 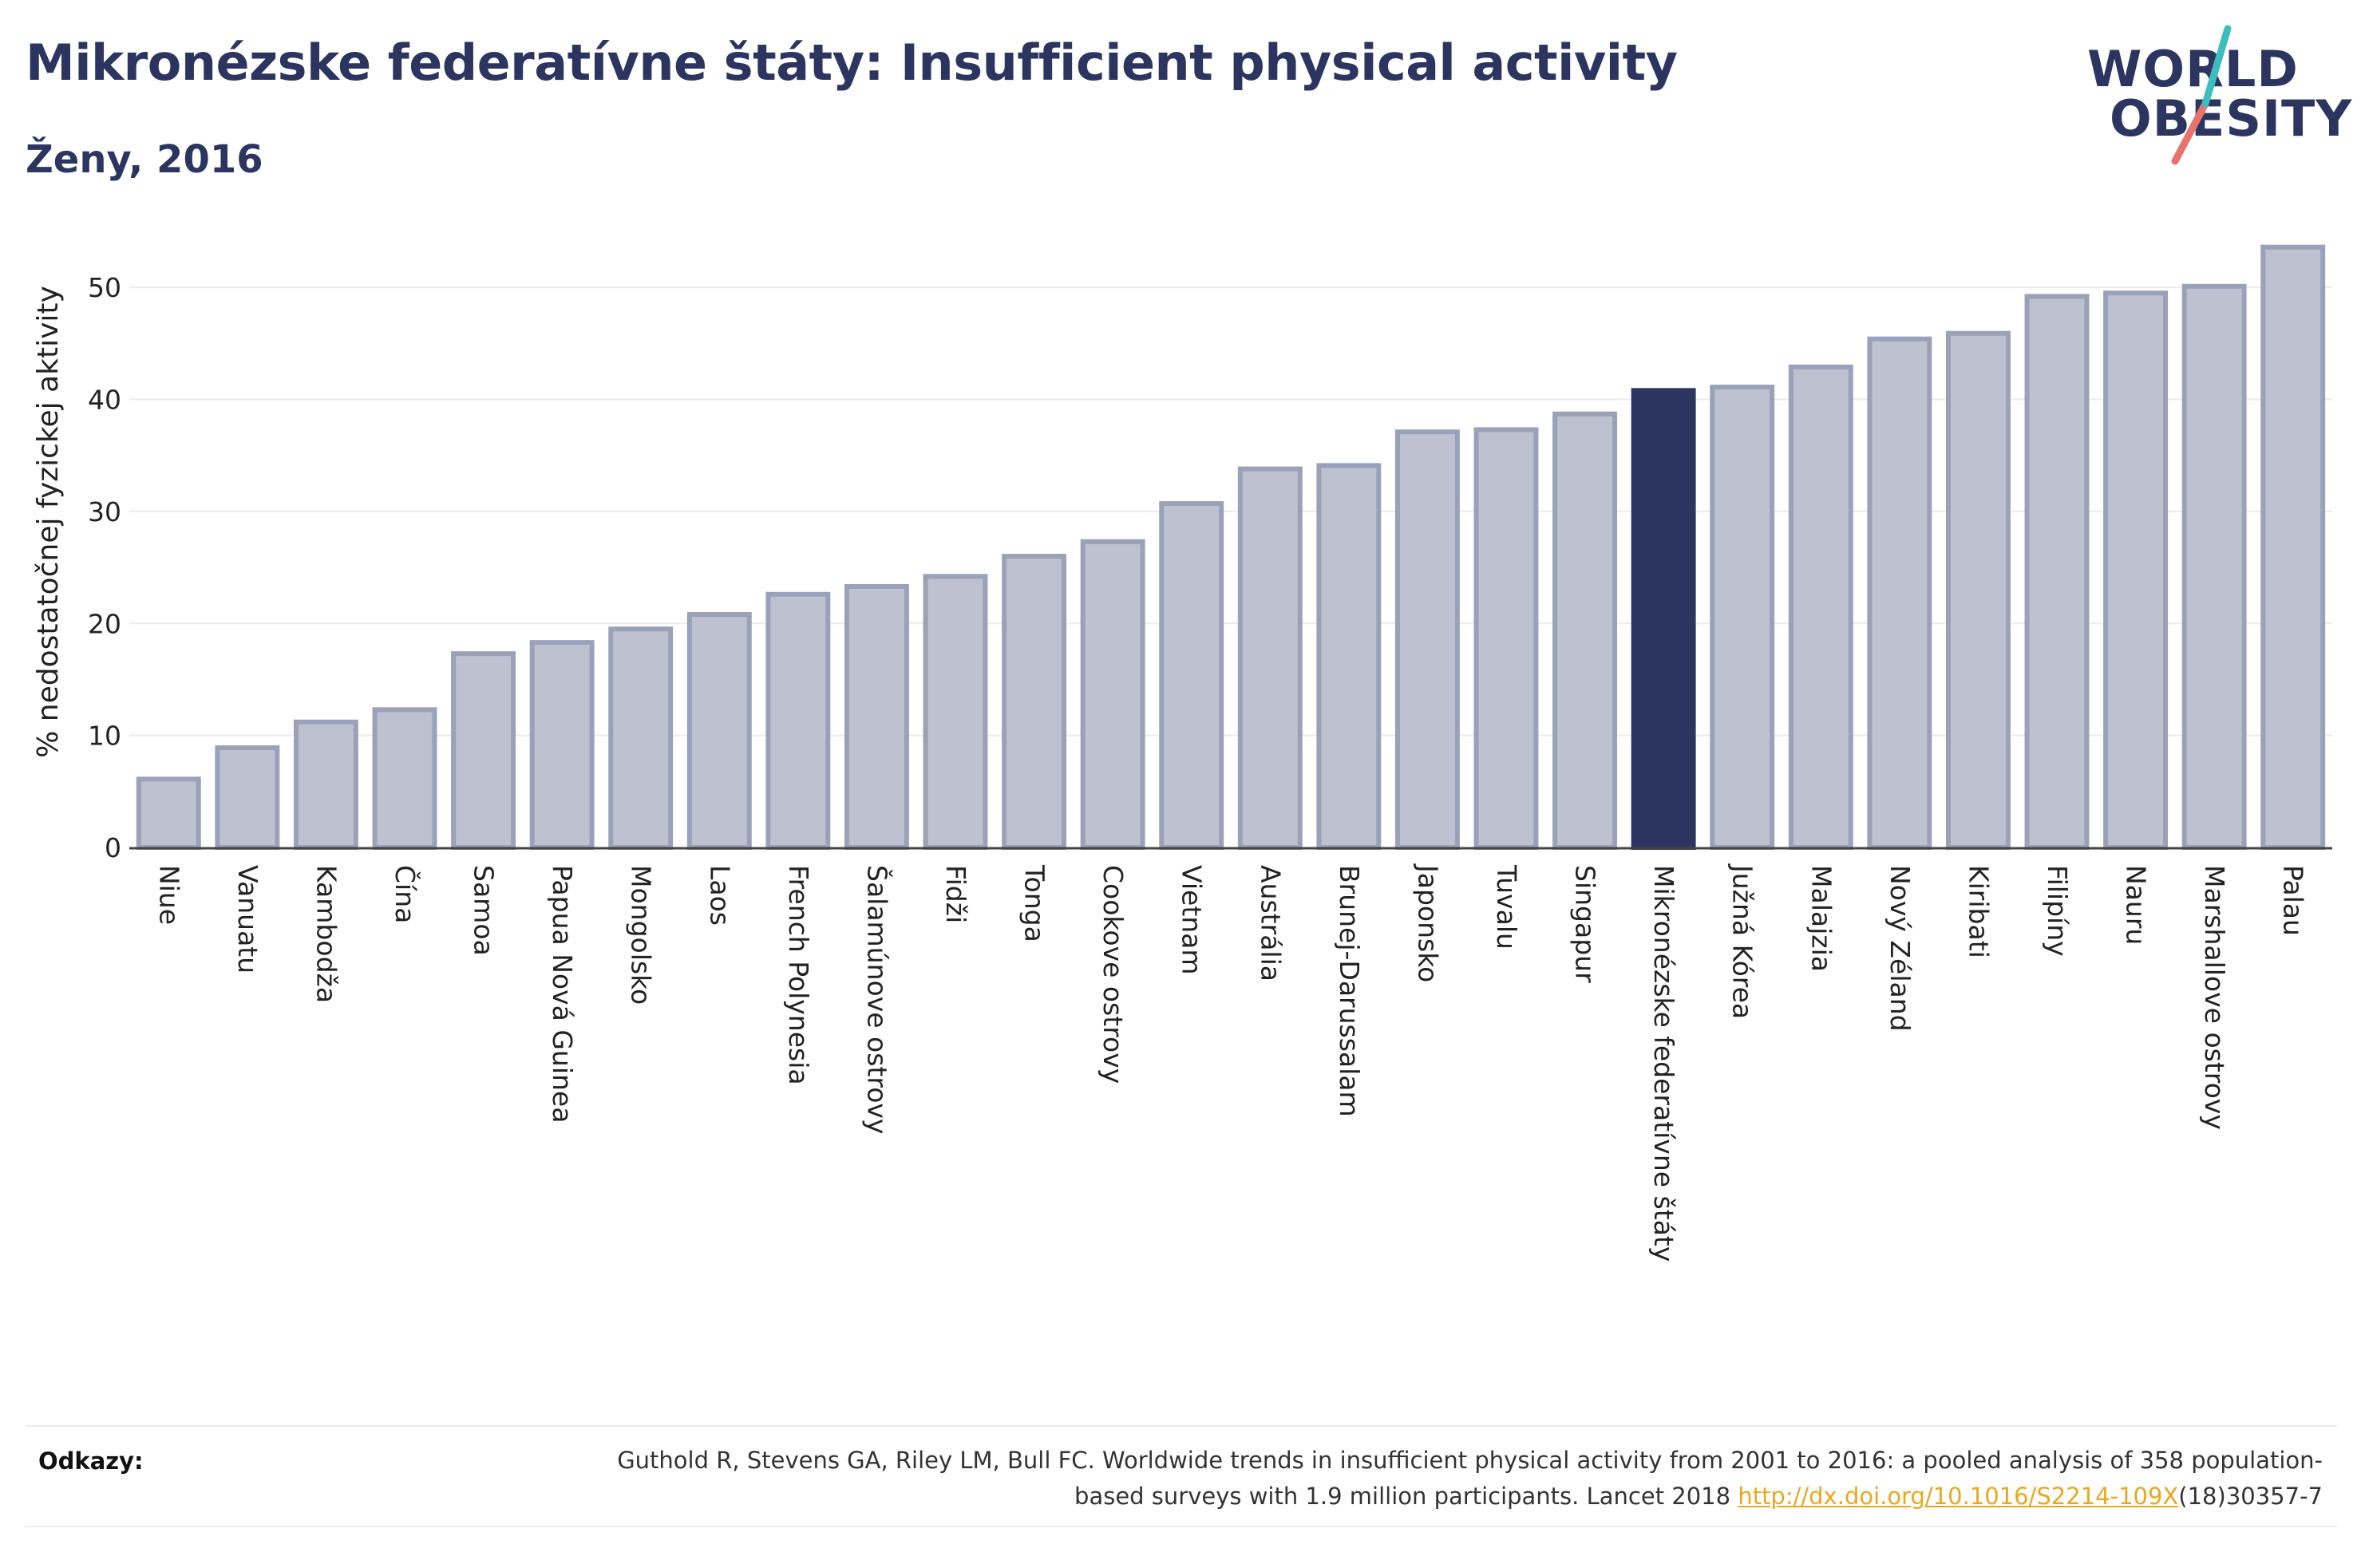 What do you see at coordinates (91, 1461) in the screenshot?
I see `references-label: Odkazy:` at bounding box center [91, 1461].